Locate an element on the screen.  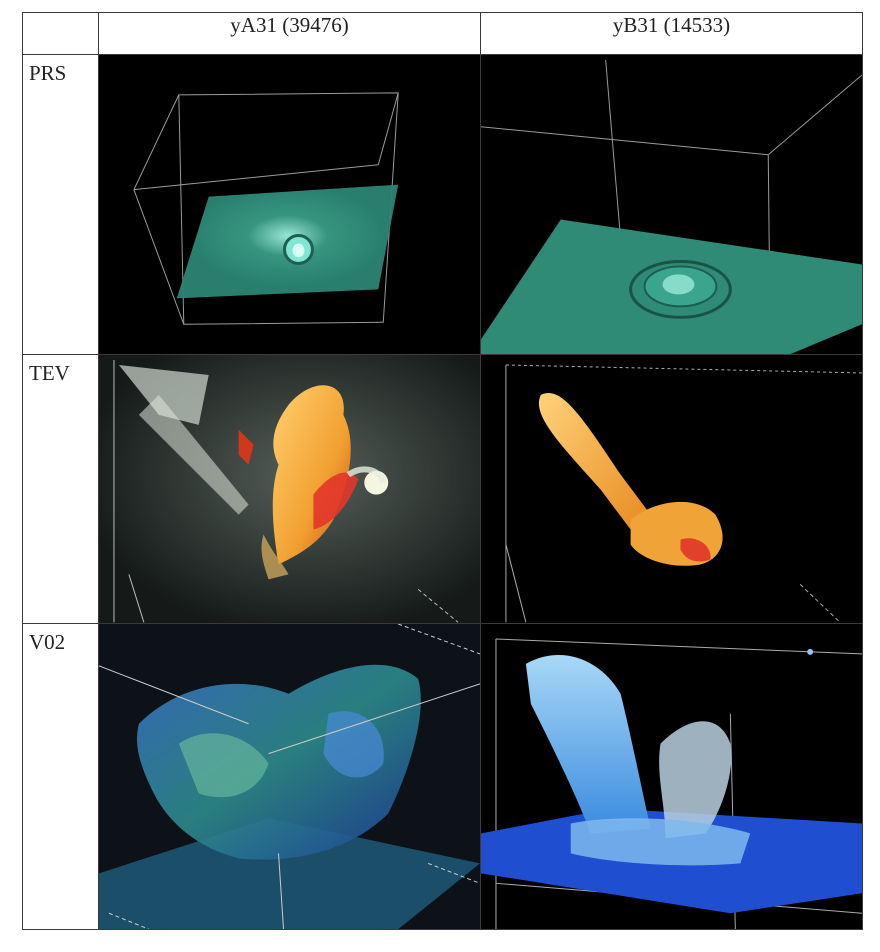
column-header-yb31: yB31 (14533) is located at coordinates (671, 33).